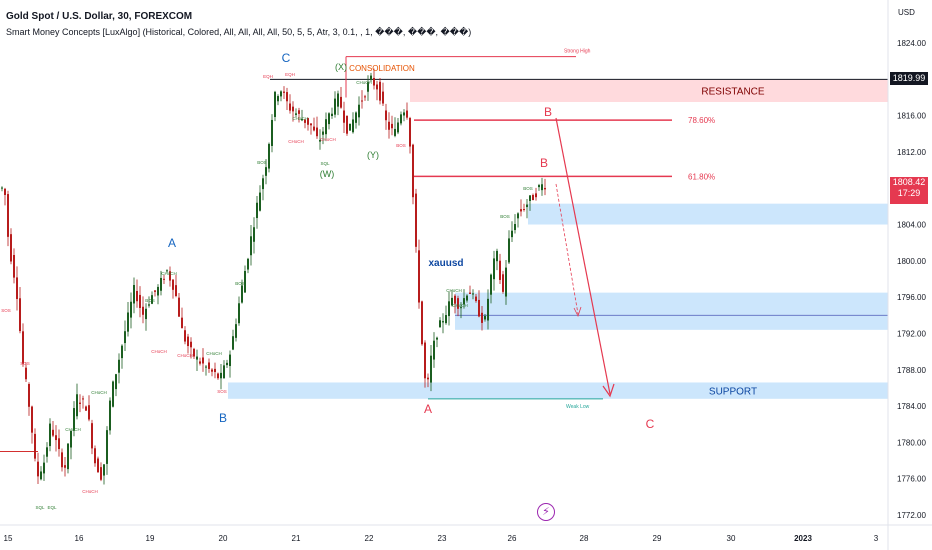 Image resolution: width=932 pixels, height=550 pixels. I want to click on wave-x-label: (X), so click(341, 67).